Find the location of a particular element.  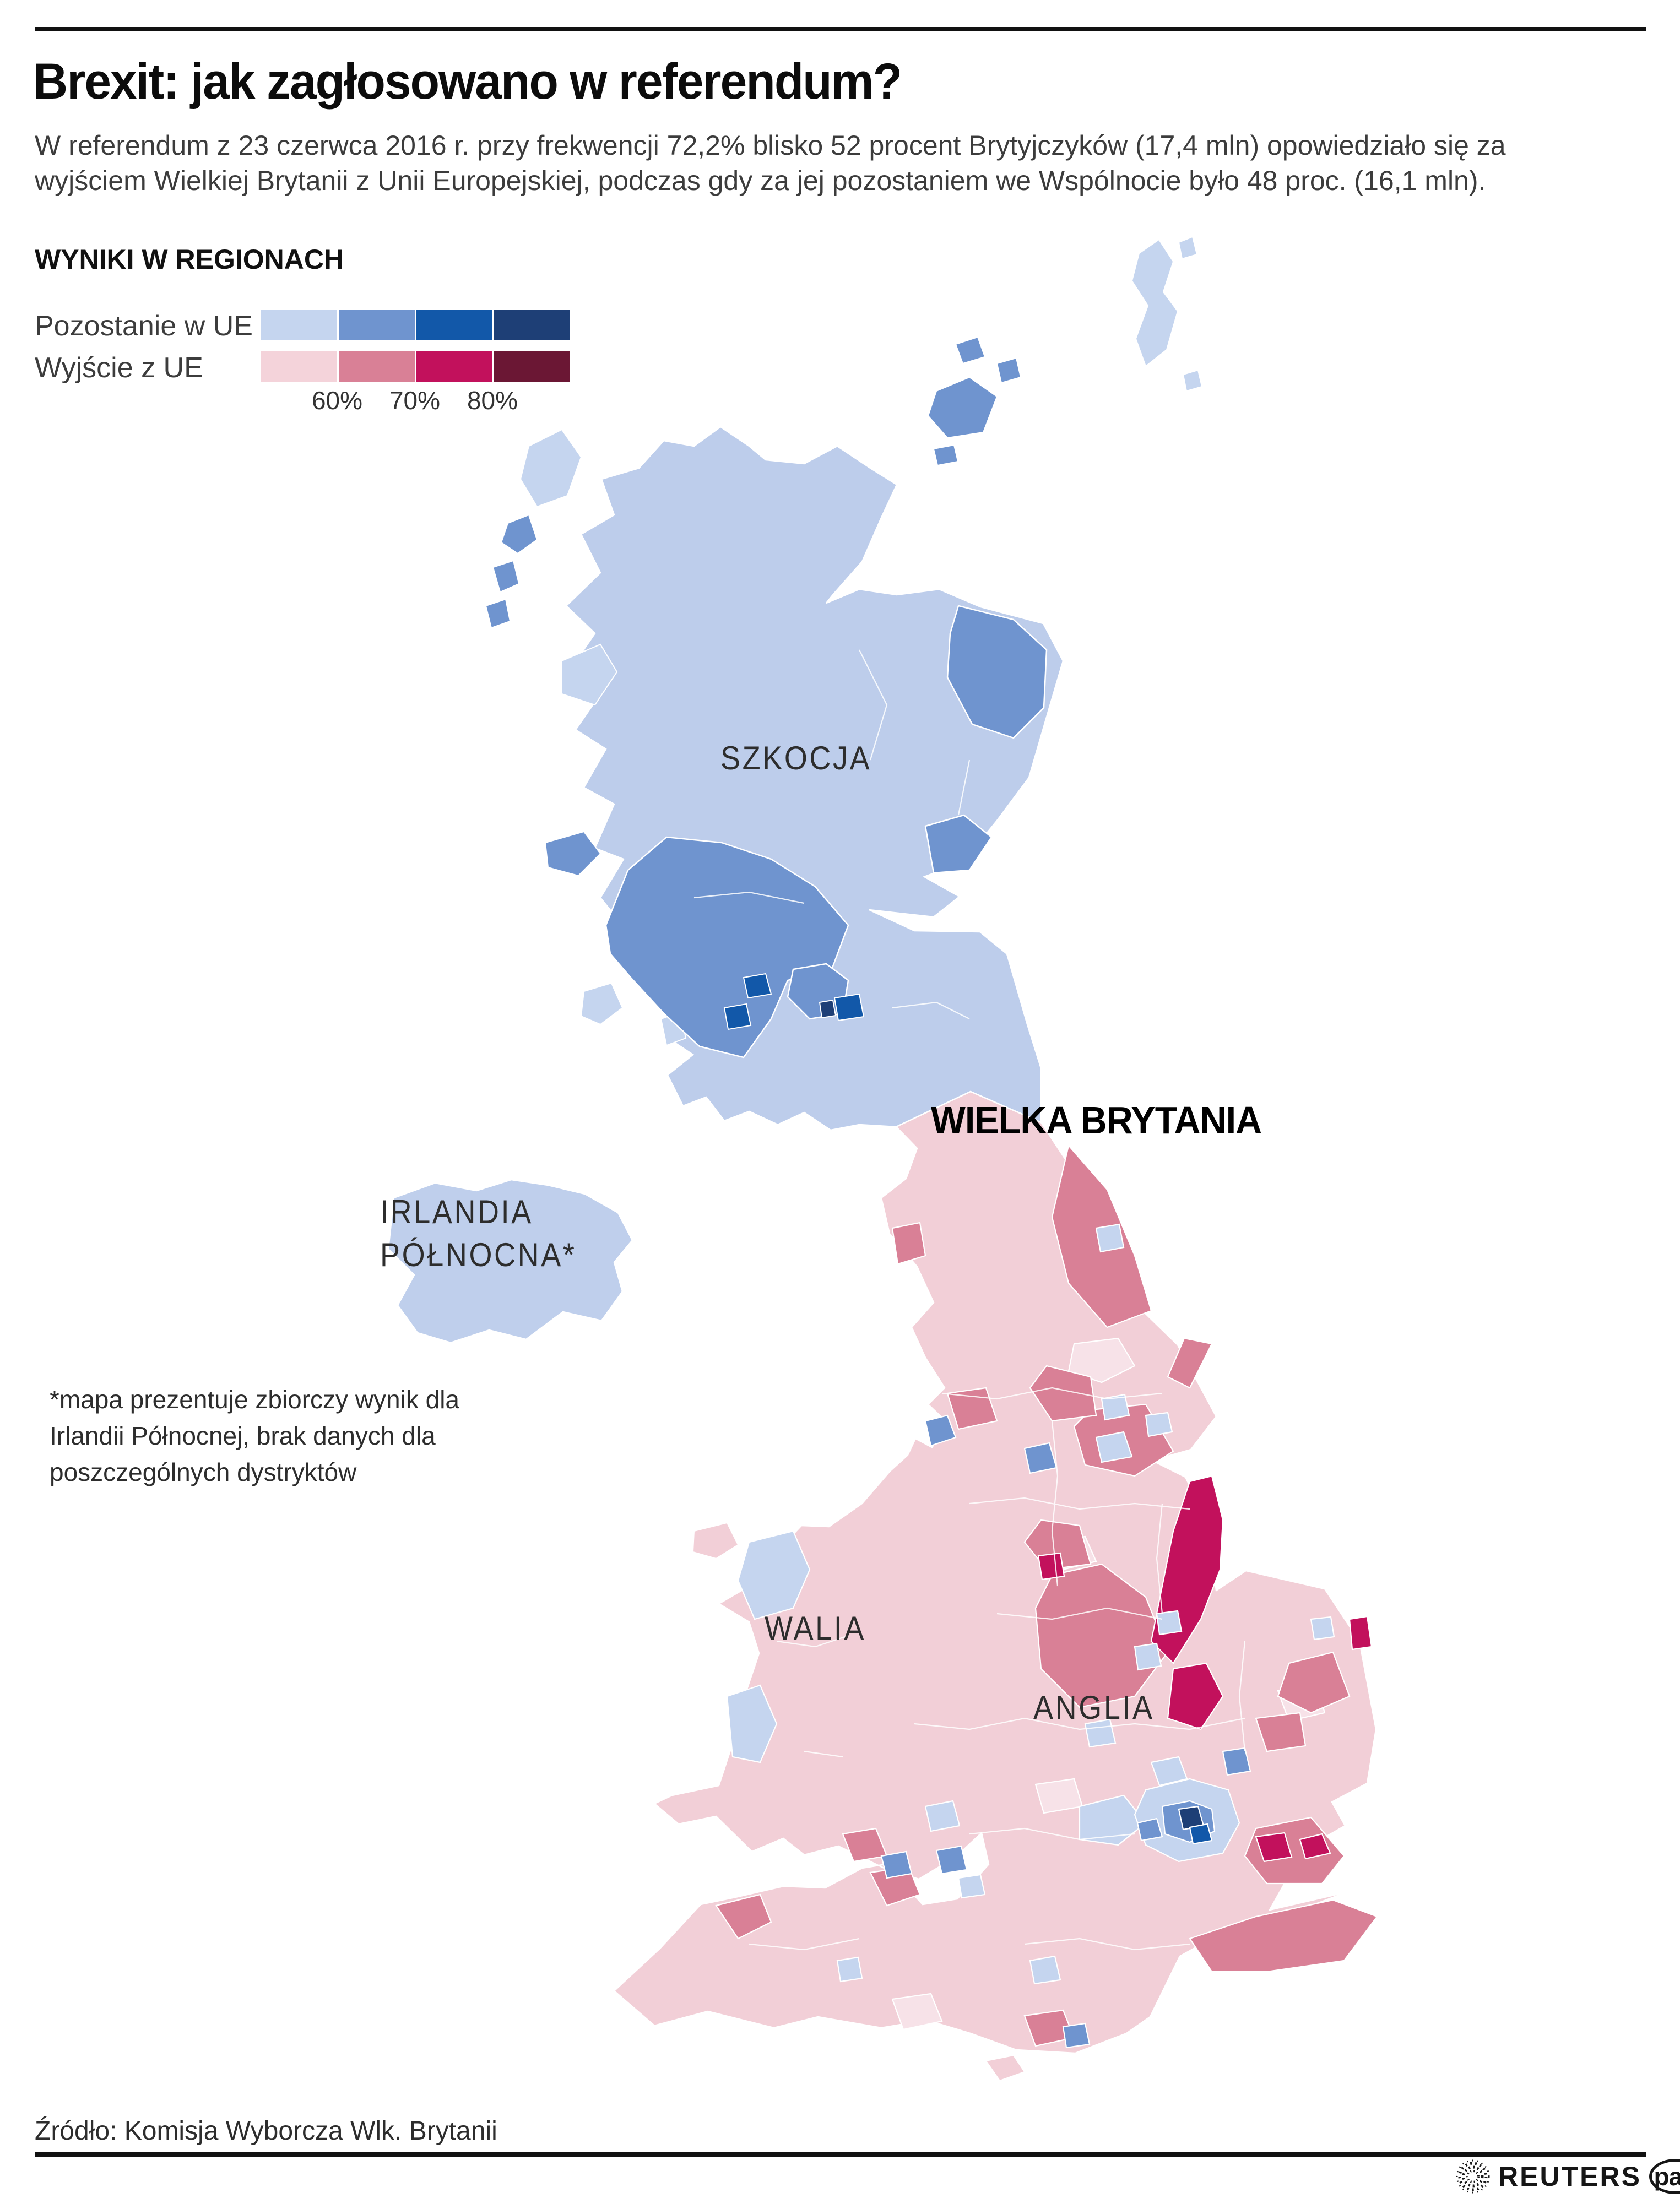

legend-tick-80: 80% is located at coordinates (493, 400).